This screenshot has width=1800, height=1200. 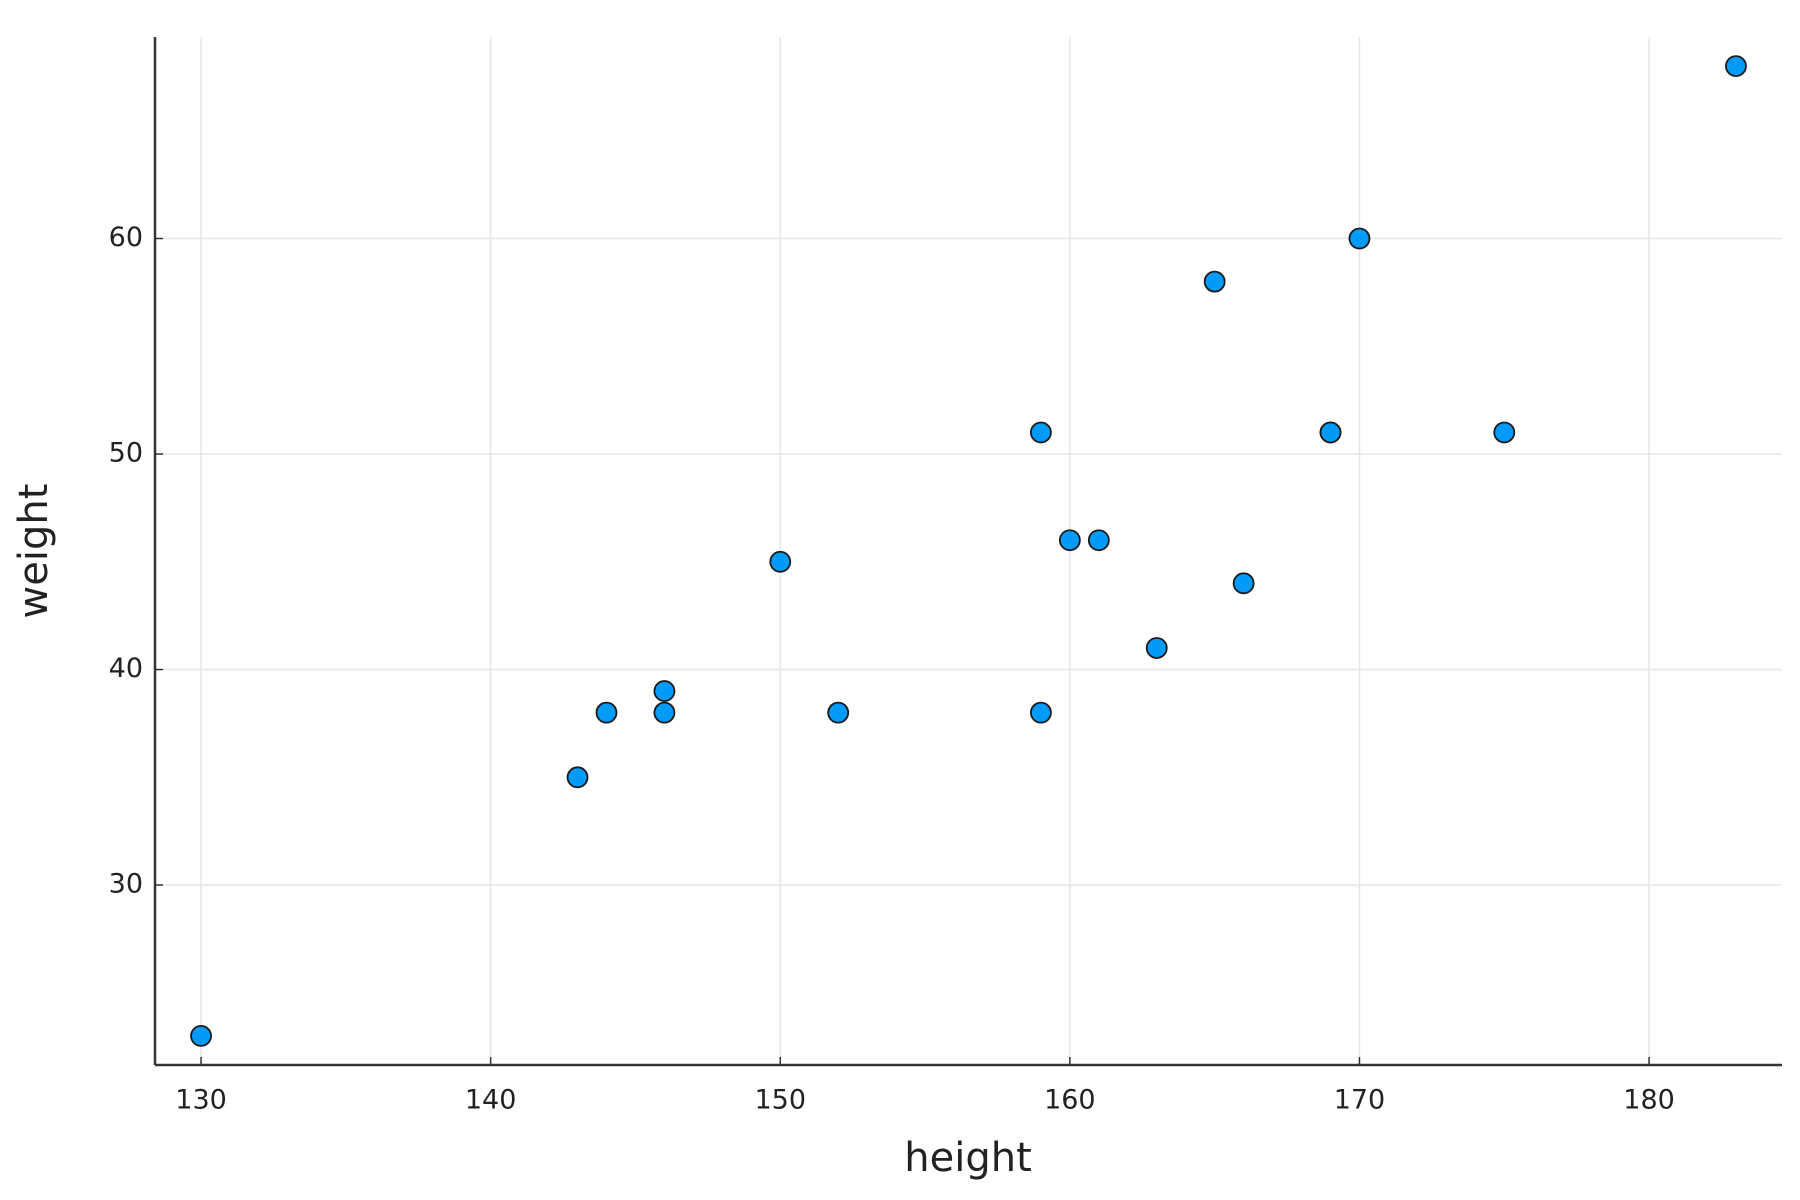 What do you see at coordinates (491, 1100) in the screenshot?
I see `x-tick-label: 140` at bounding box center [491, 1100].